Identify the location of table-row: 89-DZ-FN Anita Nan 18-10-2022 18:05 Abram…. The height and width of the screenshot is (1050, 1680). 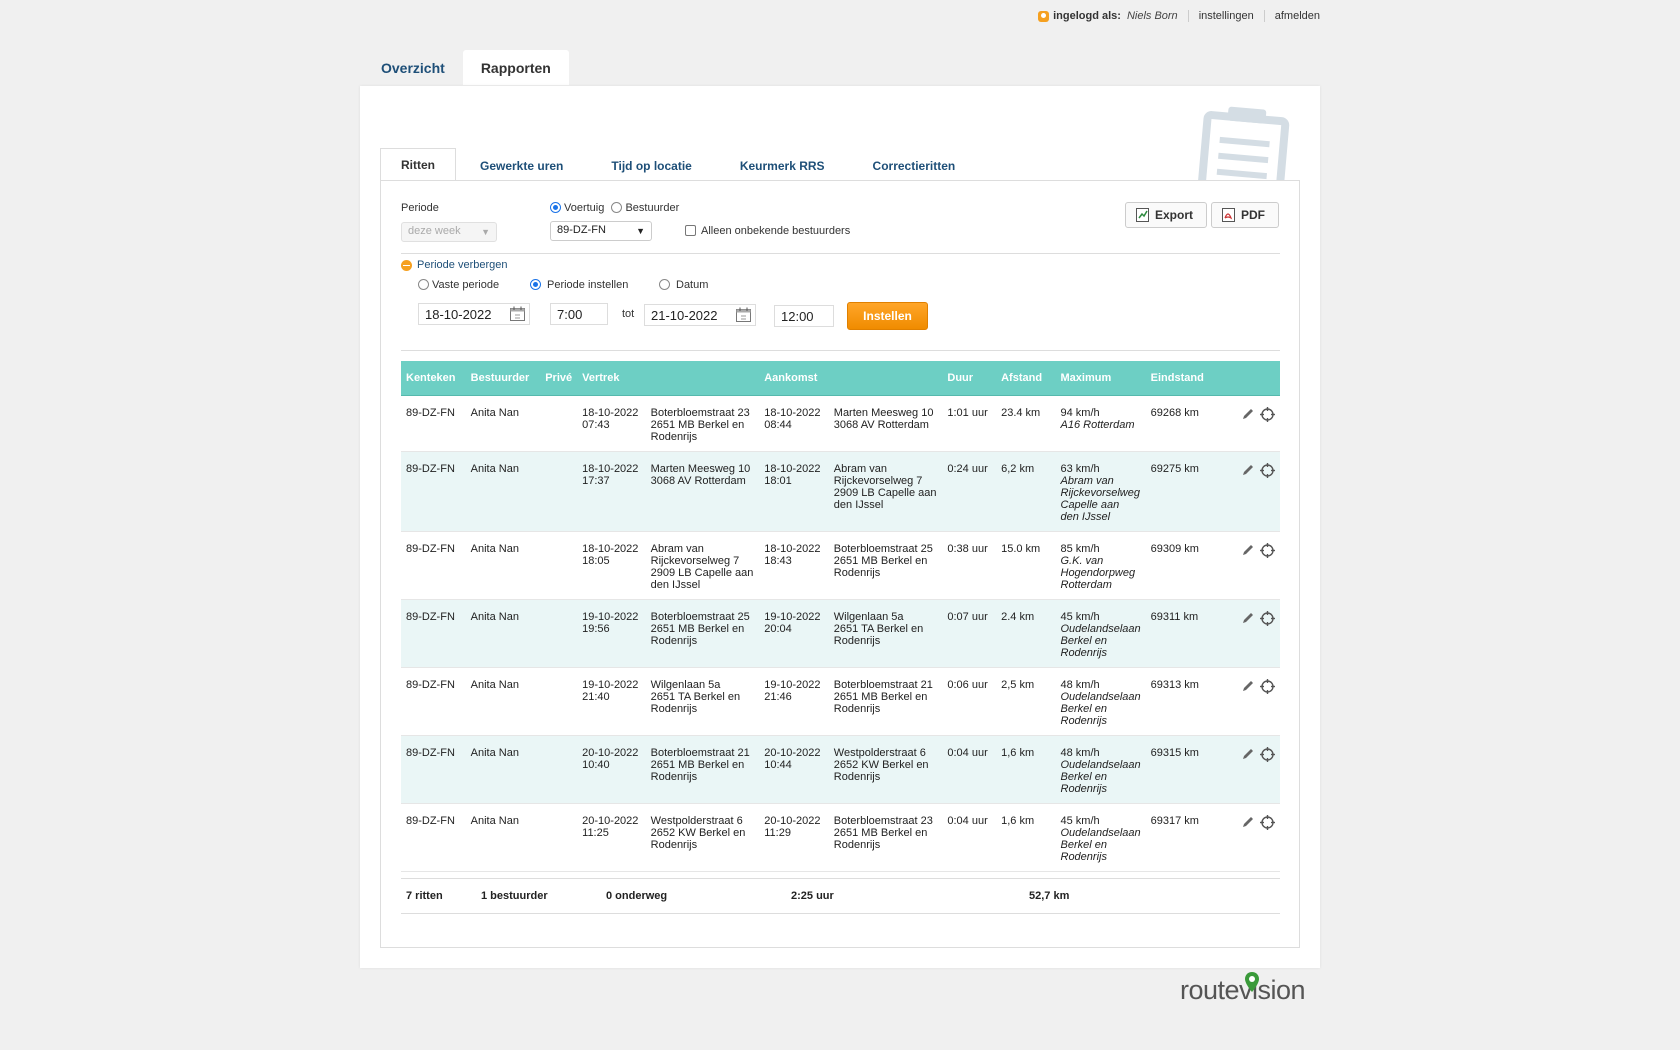
(840, 565).